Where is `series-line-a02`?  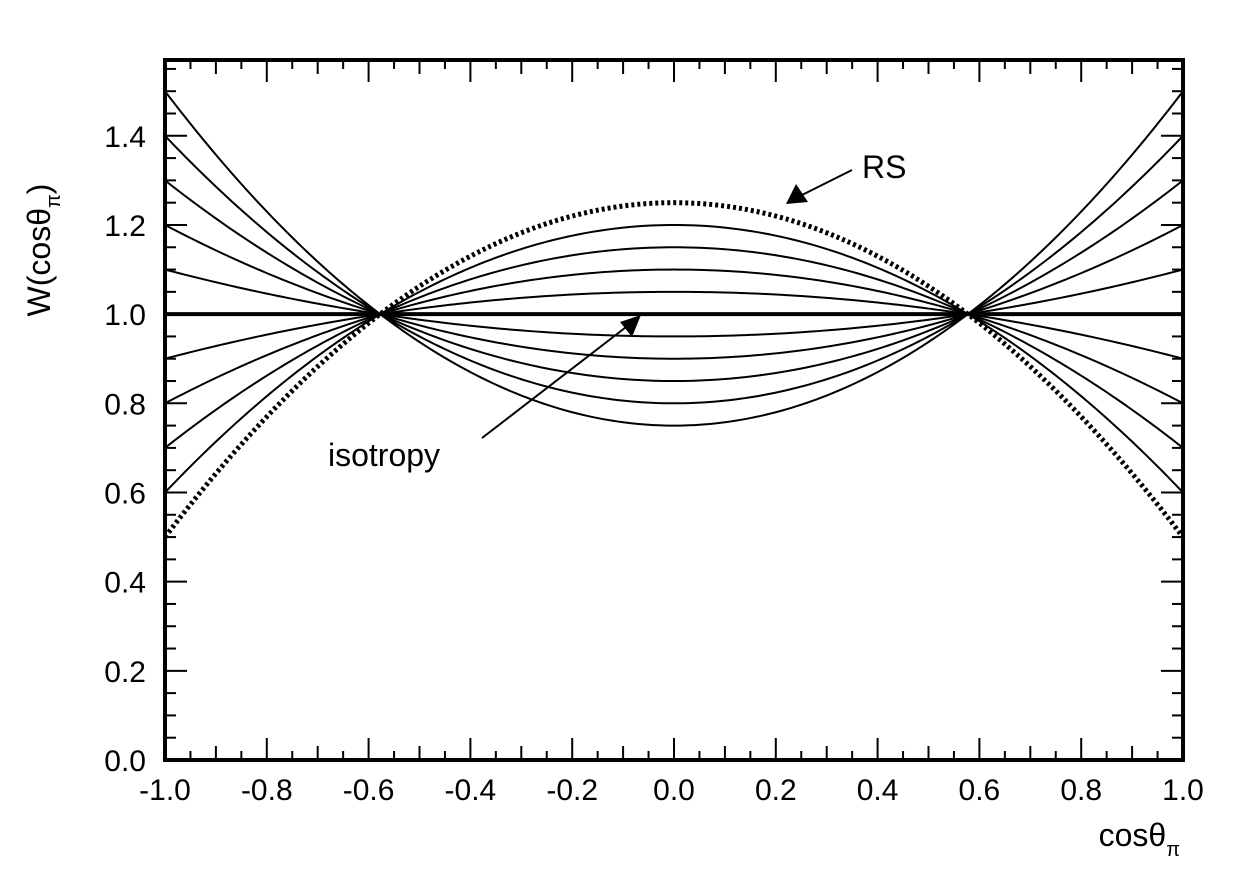 series-line-a02 is located at coordinates (674, 292).